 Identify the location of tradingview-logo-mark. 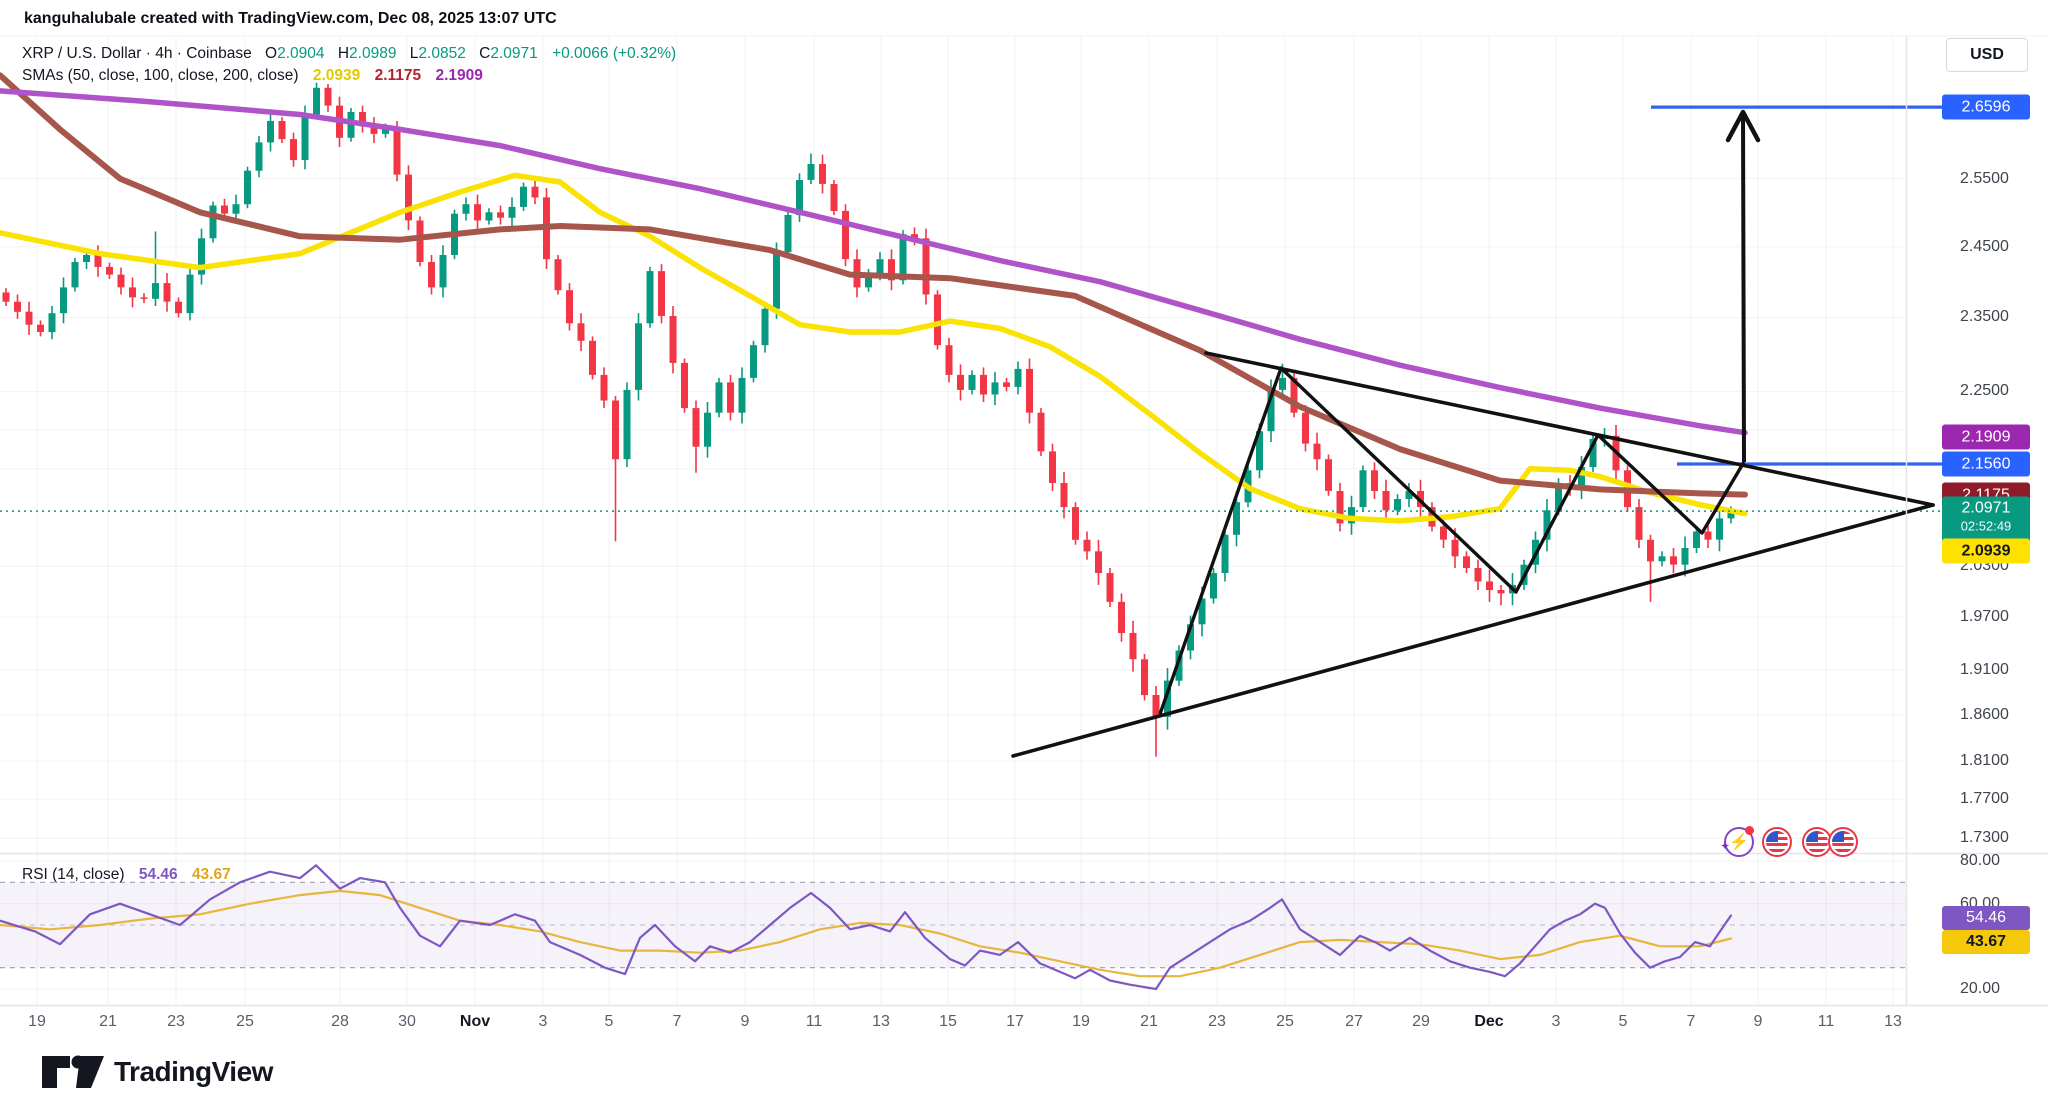
(73, 1071).